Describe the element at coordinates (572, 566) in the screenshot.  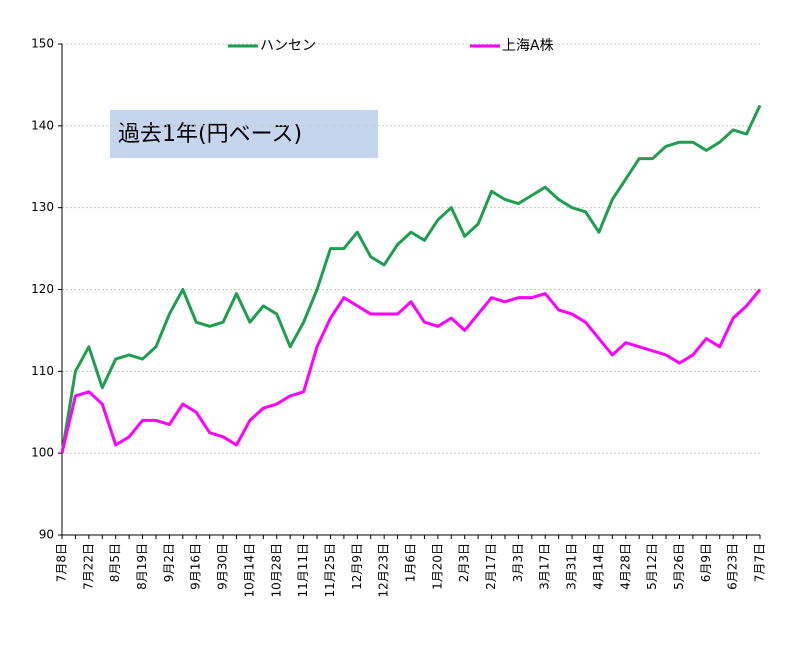
I see `x-tick-label: 3月31日` at that location.